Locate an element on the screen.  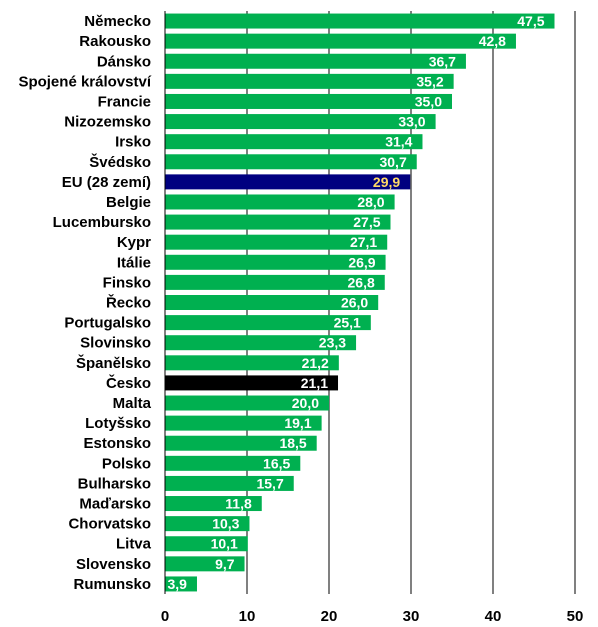
value-label-7: 30,7 is located at coordinates (392, 162).